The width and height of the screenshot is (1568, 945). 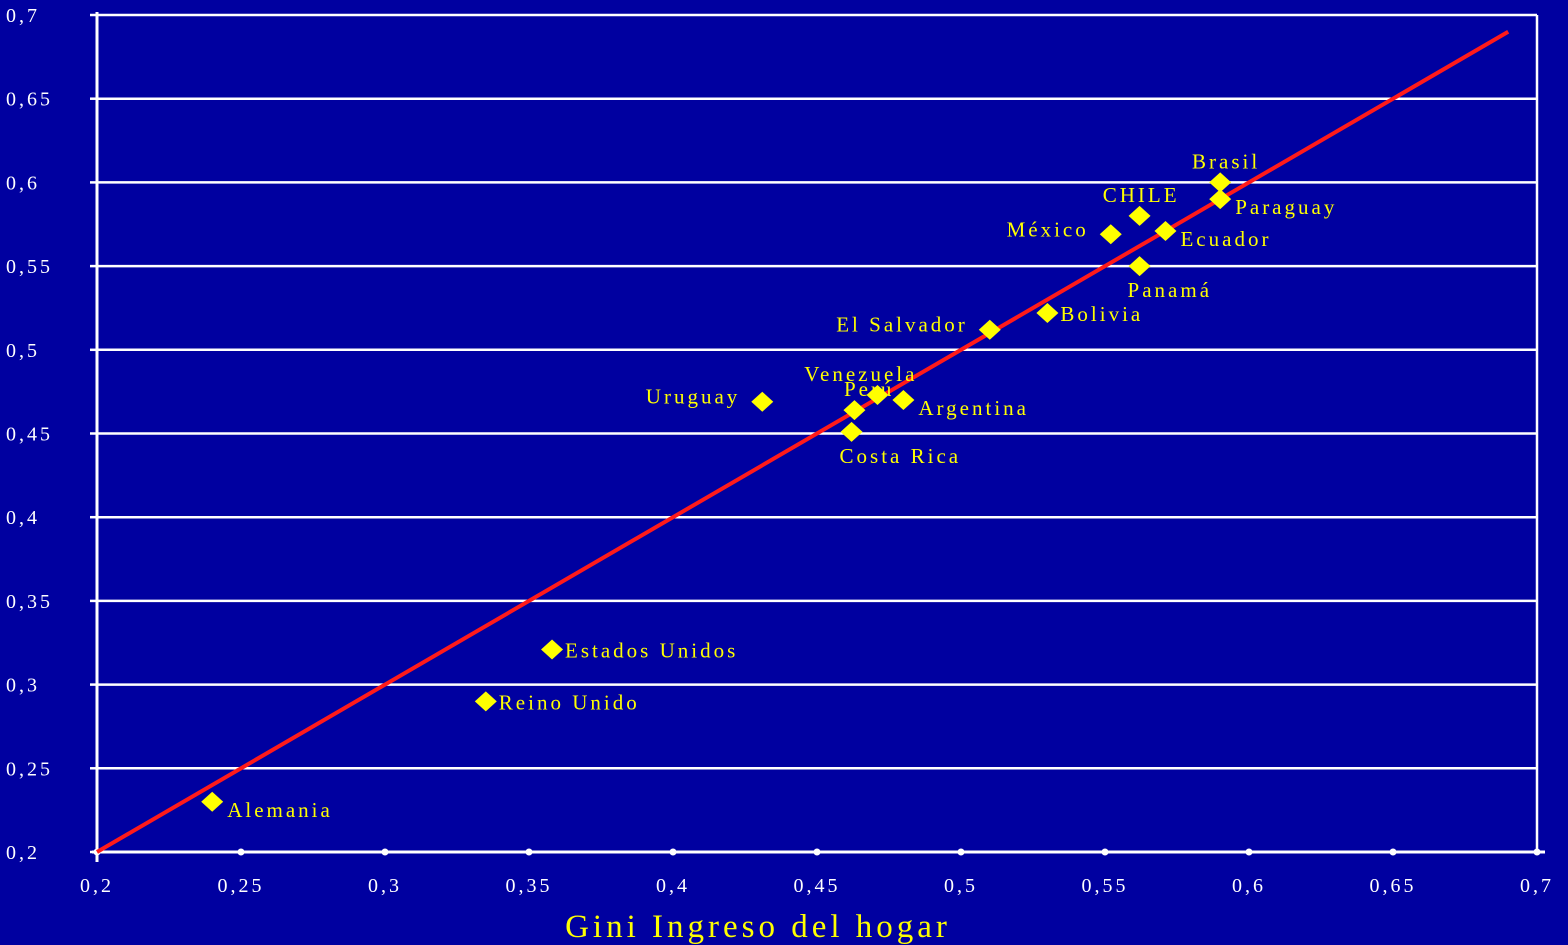 What do you see at coordinates (1225, 239) in the screenshot?
I see `point-label: Ecuador` at bounding box center [1225, 239].